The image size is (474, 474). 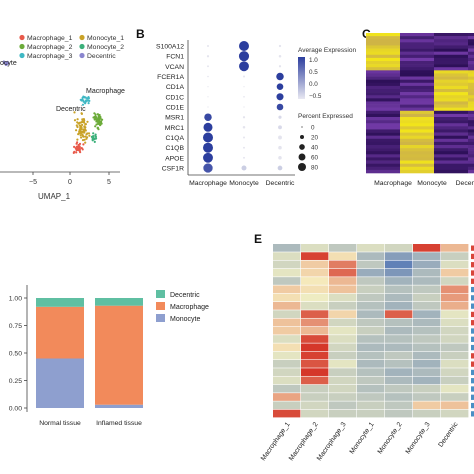 I want to click on bar-x-label: Inflamed tissue, so click(x=119, y=423).